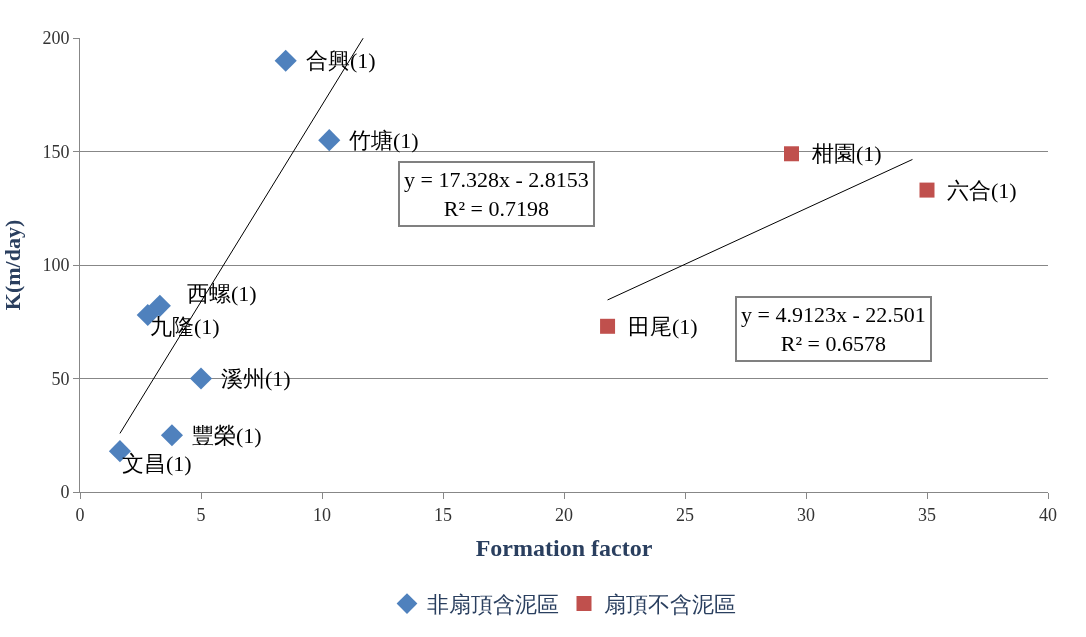  Describe the element at coordinates (833, 329) in the screenshot. I see `annotation: y = 4.9123x - 22.501 R² = 0.6578` at that location.